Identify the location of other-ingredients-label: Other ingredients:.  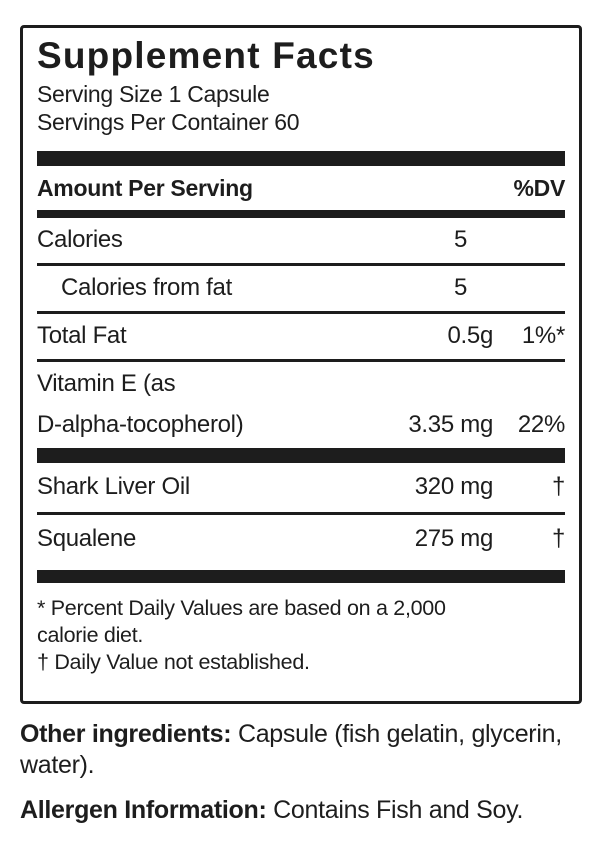
(126, 734).